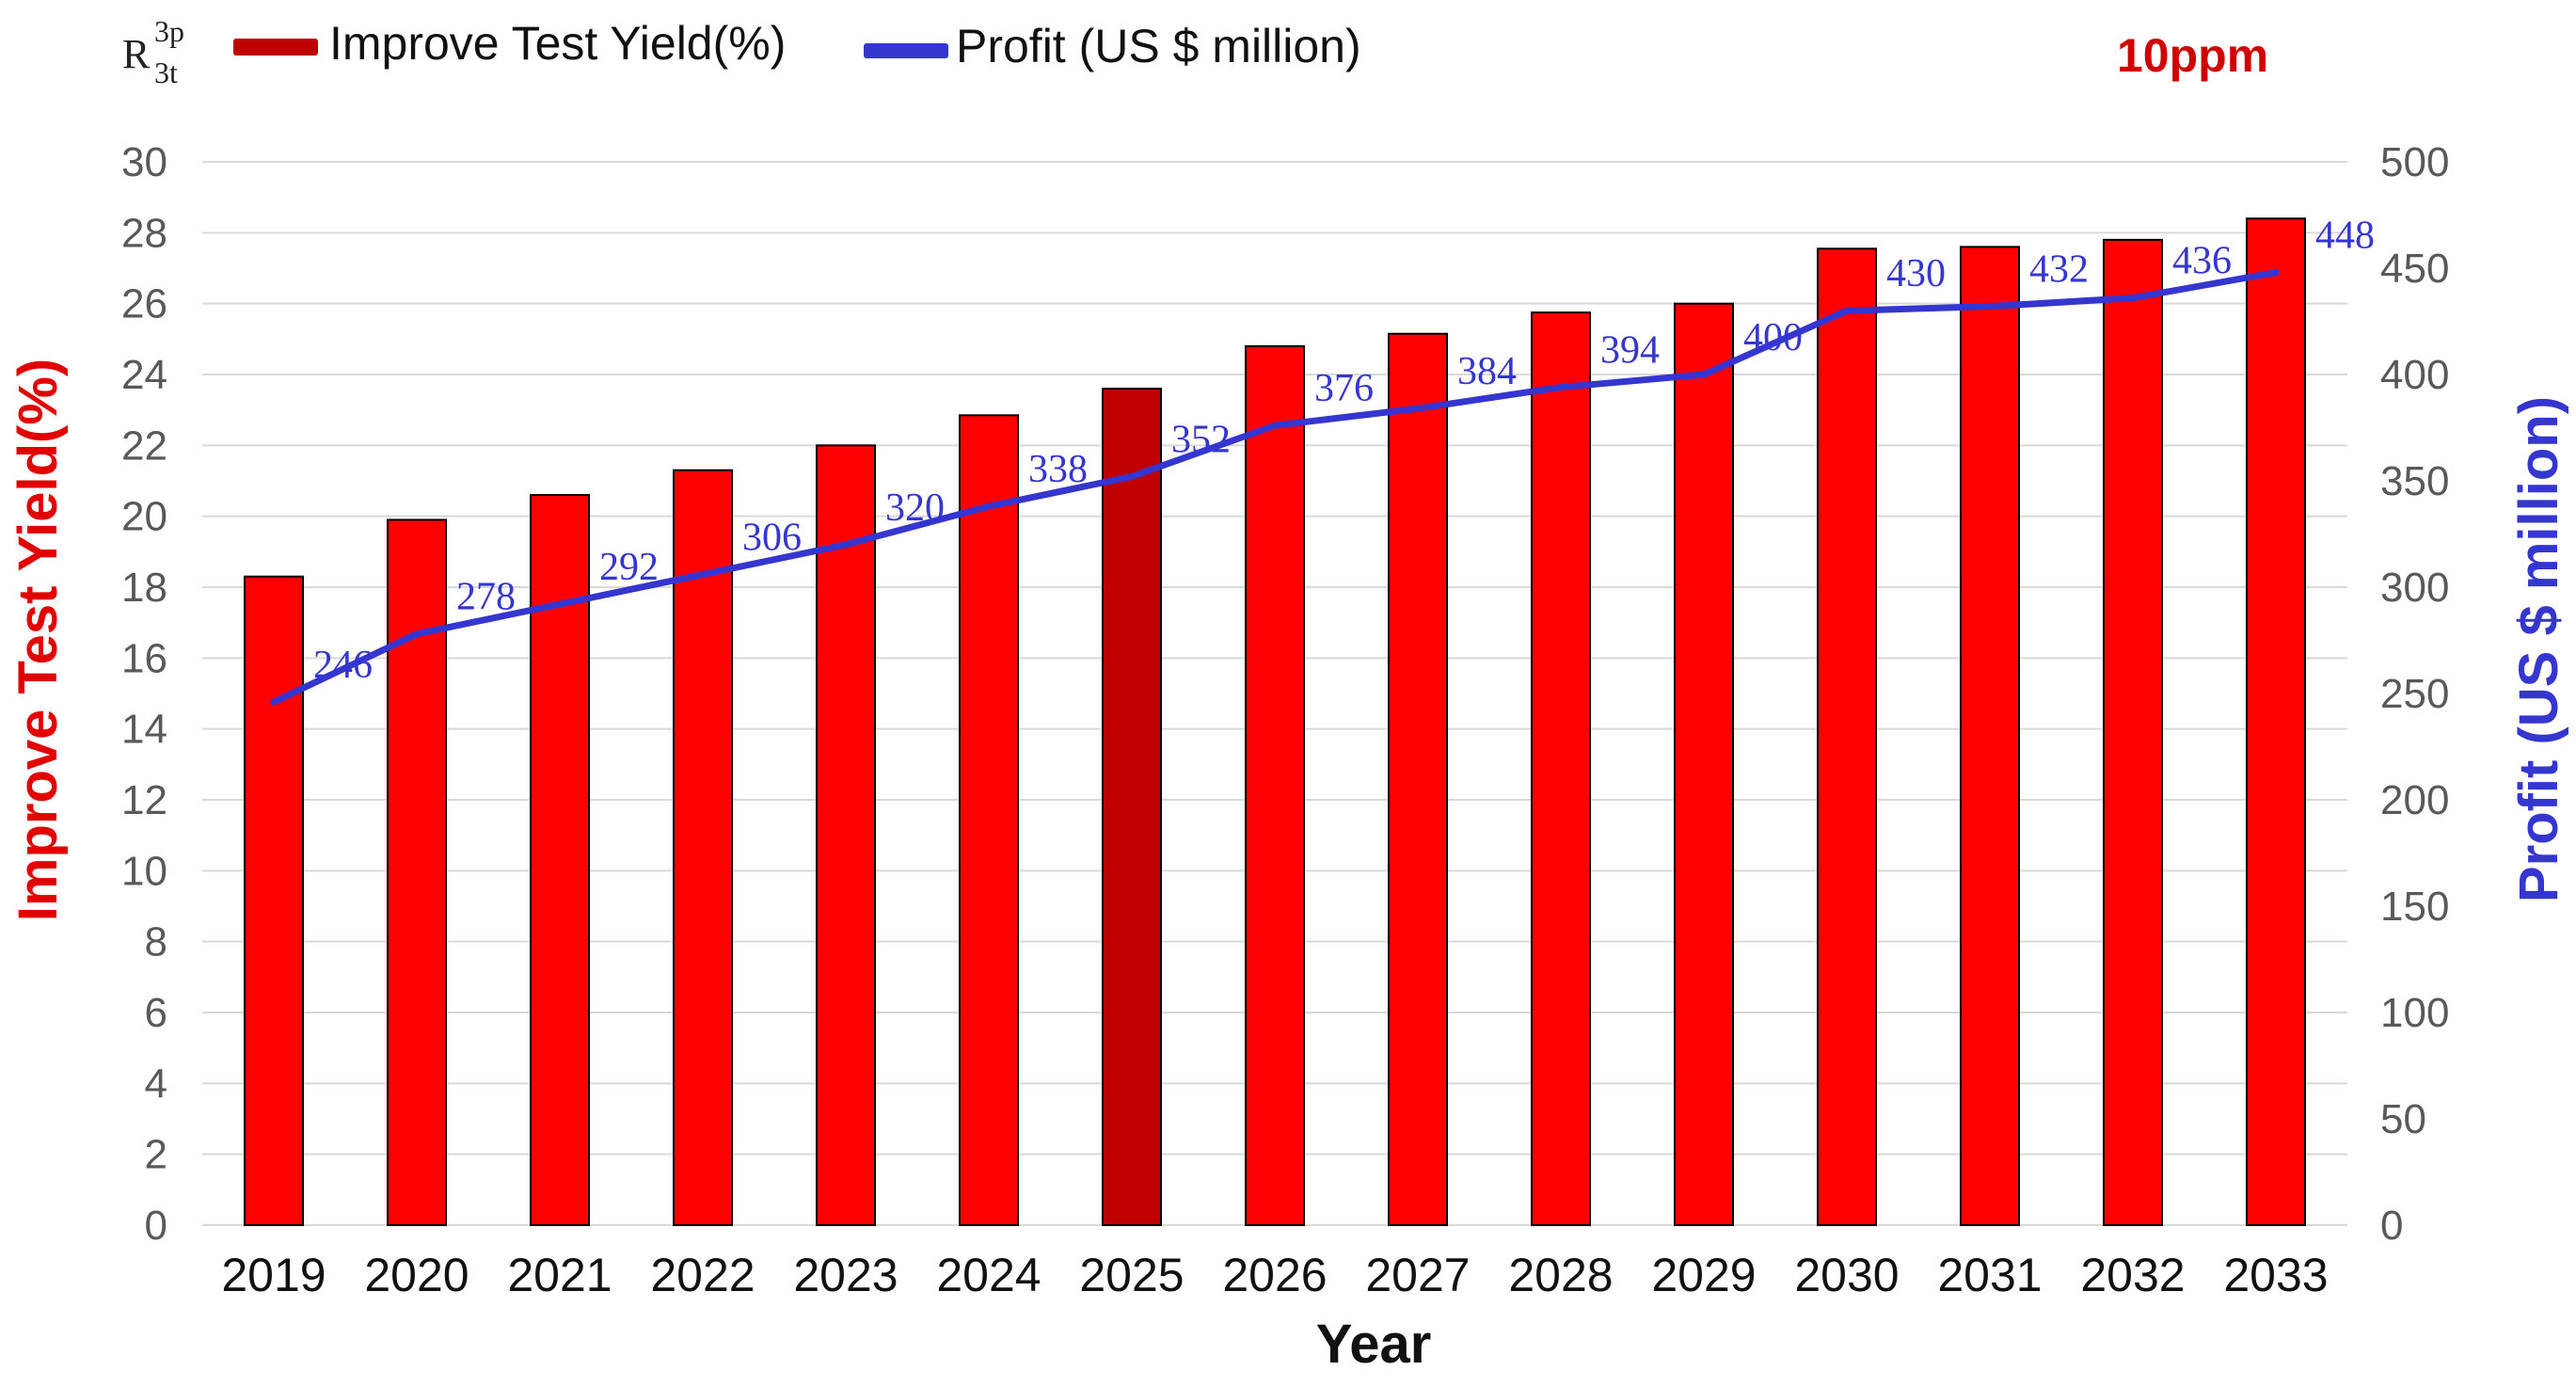 The image size is (2576, 1387). Describe the element at coordinates (915, 508) in the screenshot. I see `data-label: 320` at that location.